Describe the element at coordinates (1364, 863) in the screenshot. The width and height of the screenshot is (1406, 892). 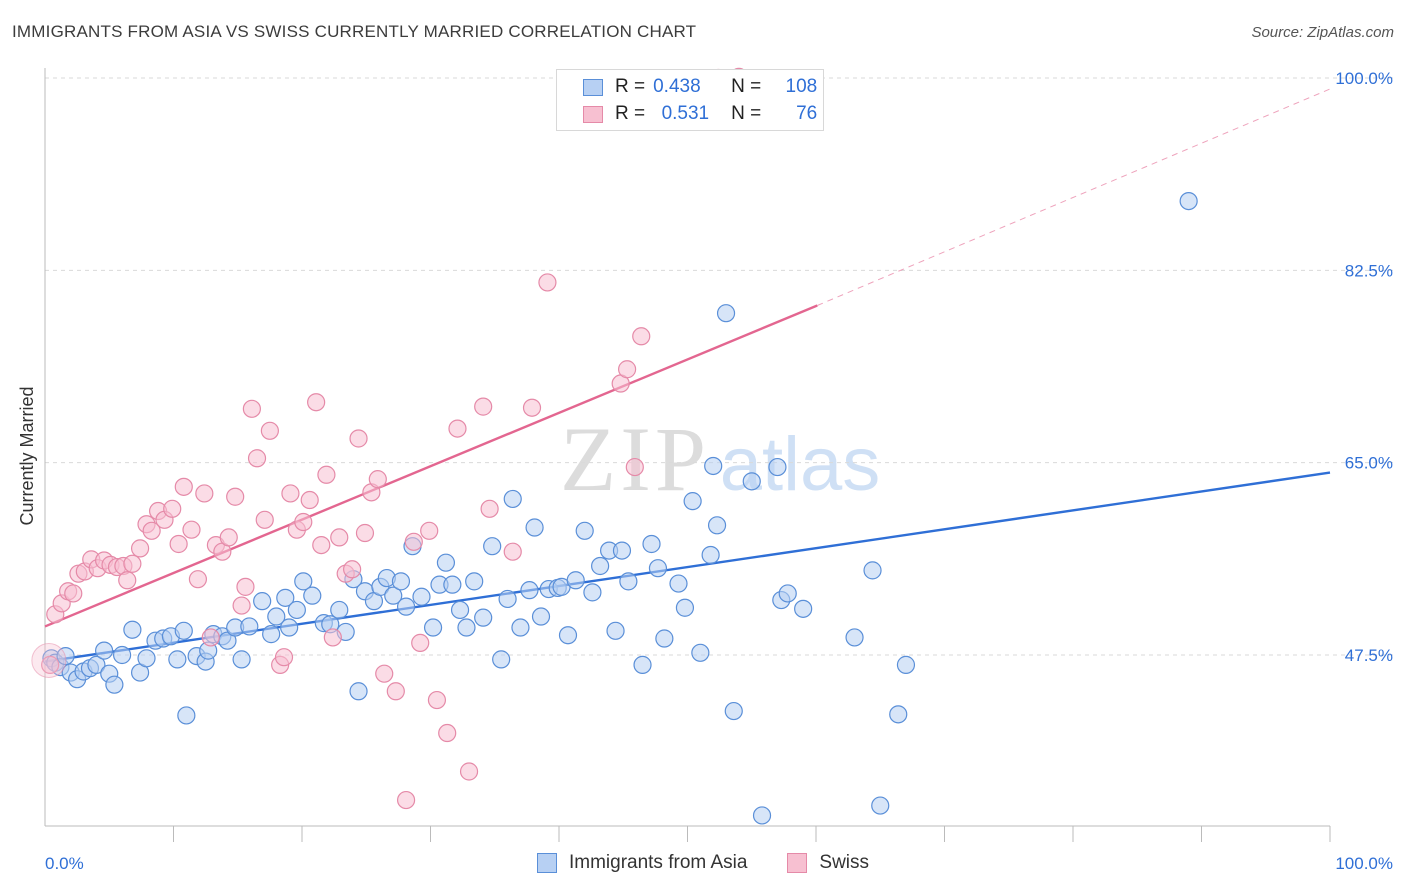
I see `x-tick-label-max: 100.0%` at that location.